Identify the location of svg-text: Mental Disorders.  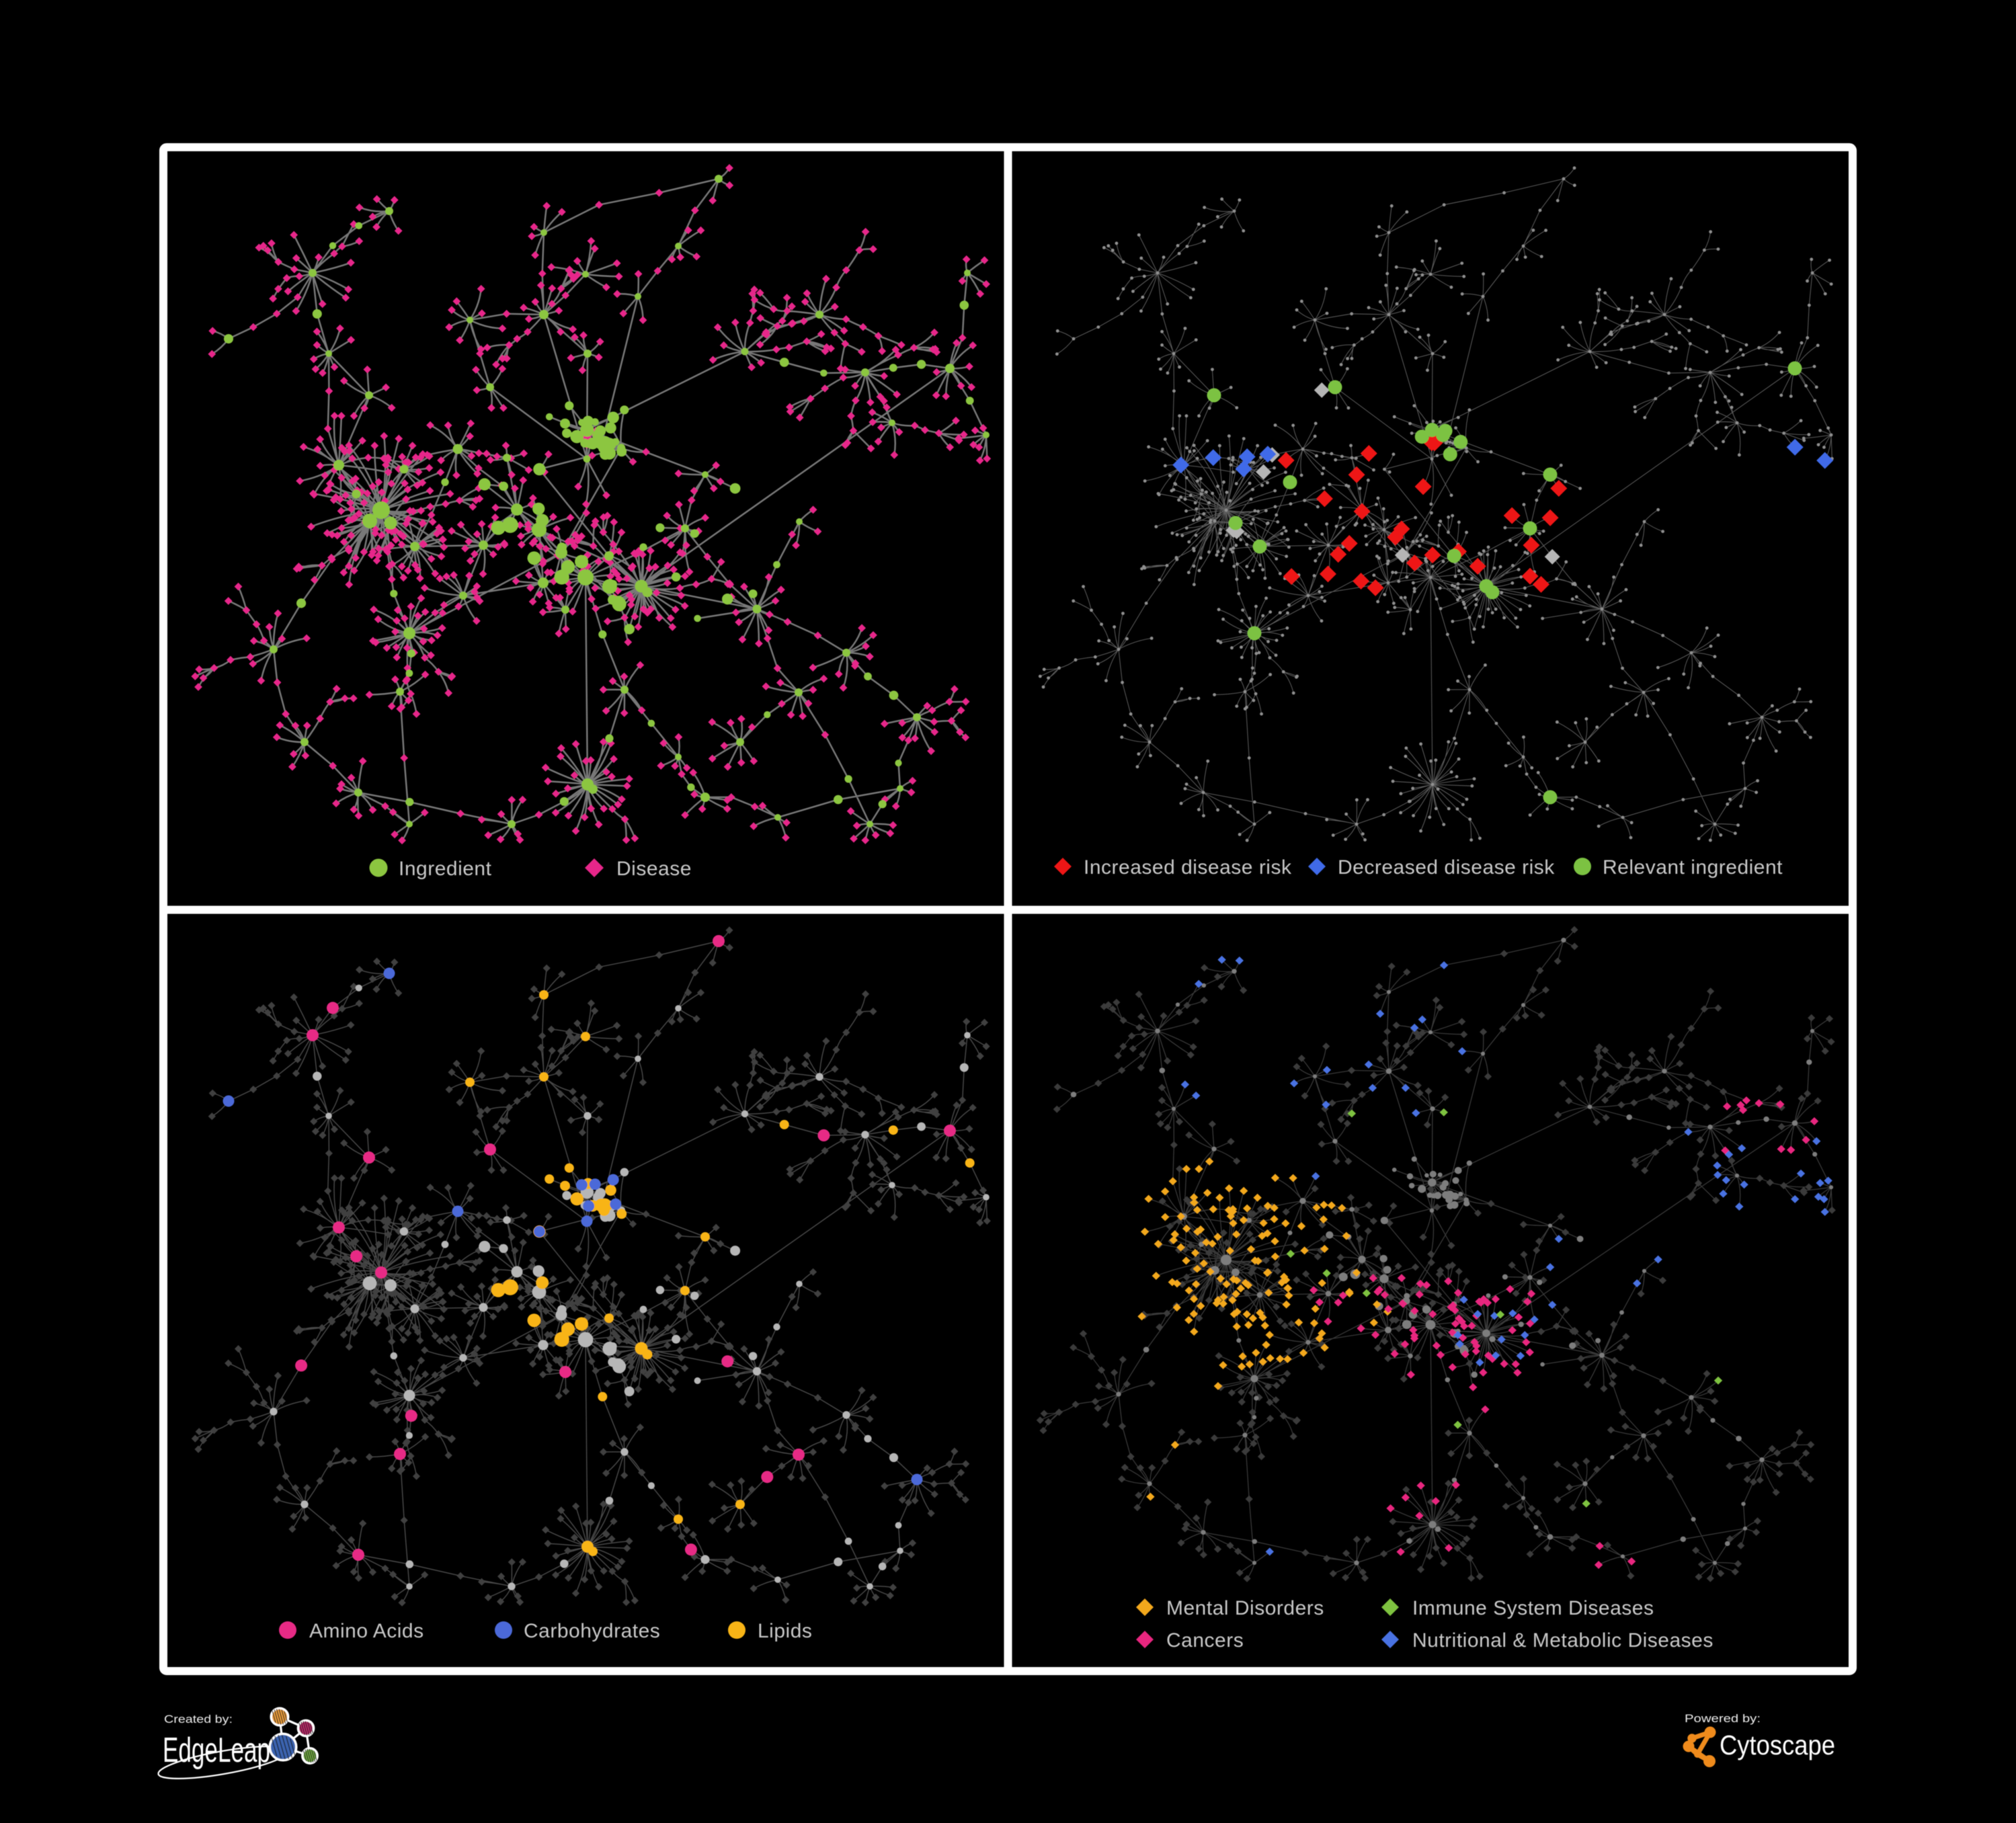
(1245, 1608).